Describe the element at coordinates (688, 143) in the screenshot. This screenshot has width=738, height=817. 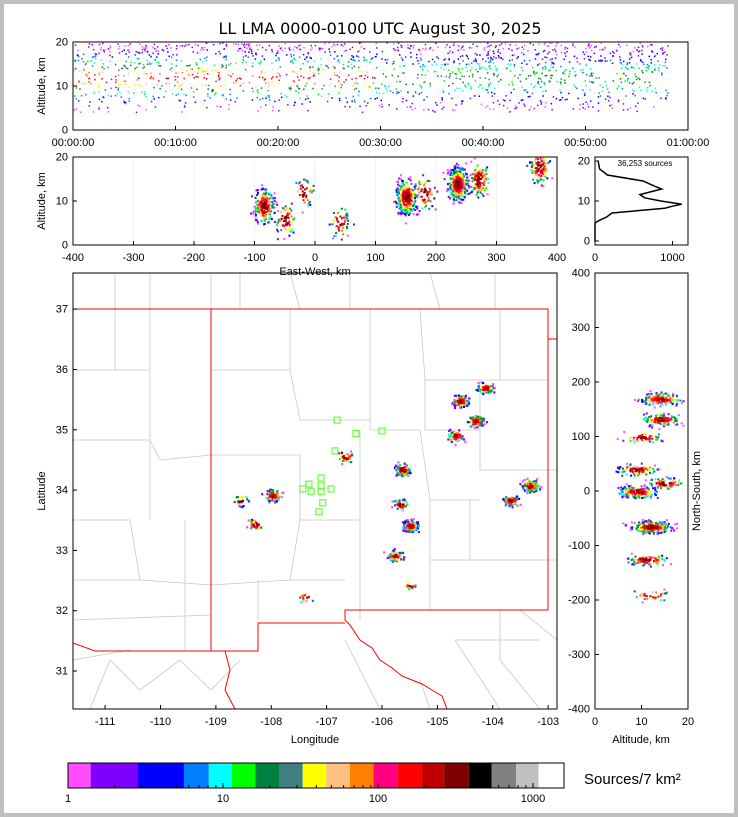
I see `x-tick-label: 01:00:00` at that location.